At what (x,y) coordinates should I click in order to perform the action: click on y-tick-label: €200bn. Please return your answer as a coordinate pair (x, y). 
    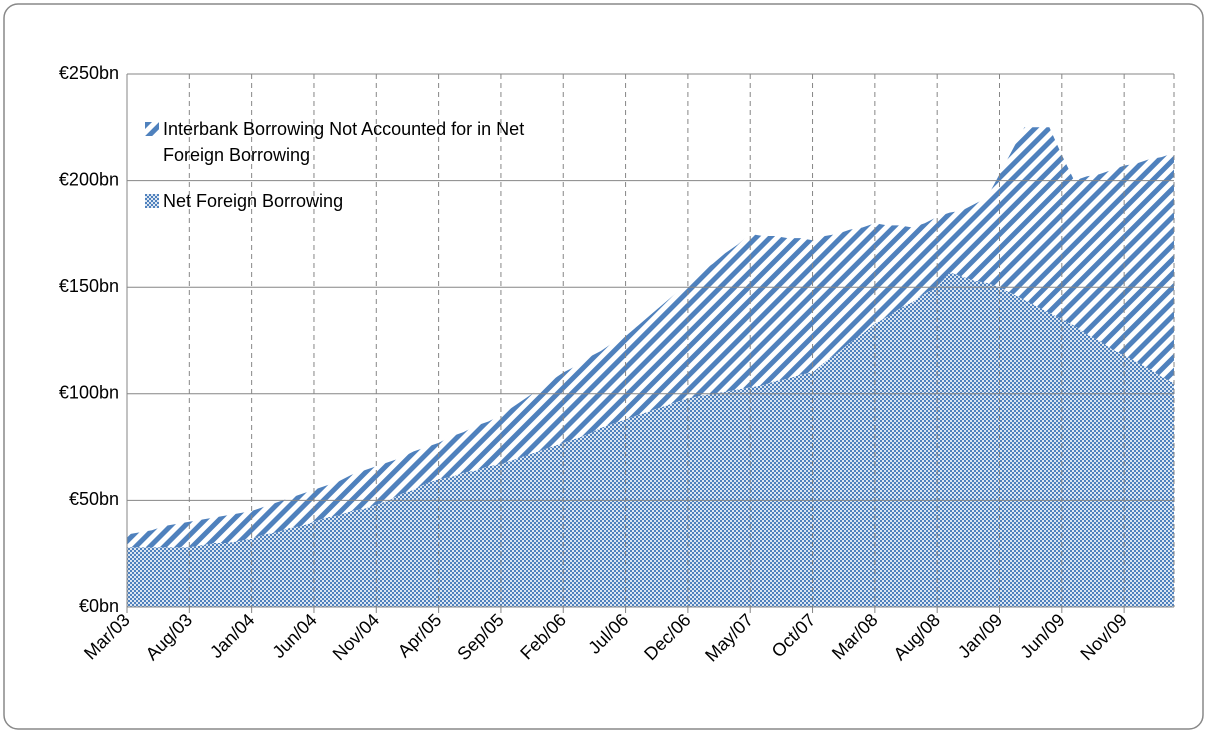
    Looking at the image, I should click on (89, 179).